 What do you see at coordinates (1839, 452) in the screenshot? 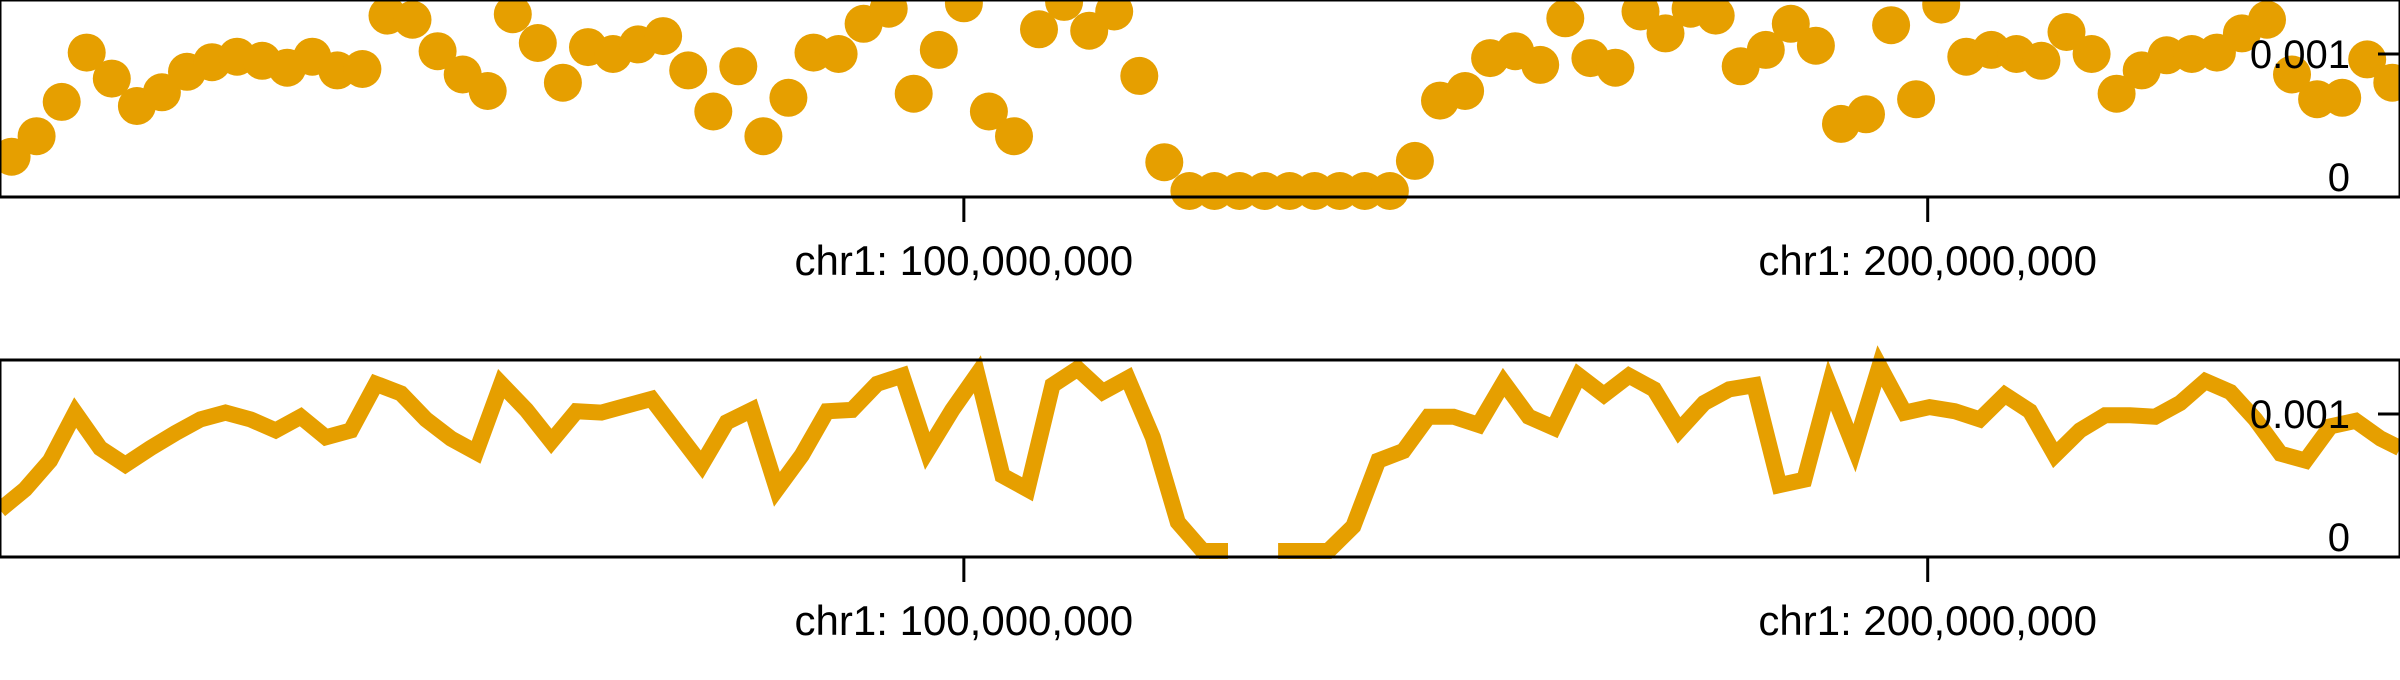
I see `series-line` at bounding box center [1839, 452].